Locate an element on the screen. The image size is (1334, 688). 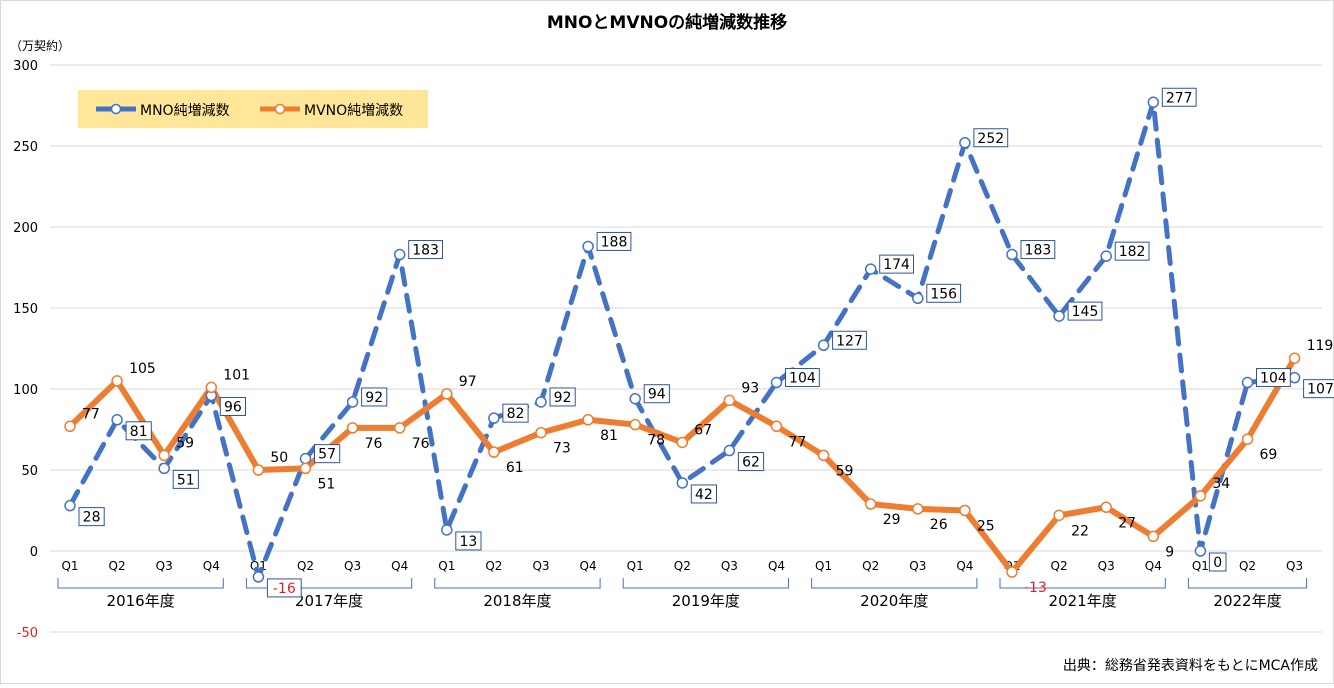
y-axis-unit-label: （万契約） is located at coordinates (40, 45).